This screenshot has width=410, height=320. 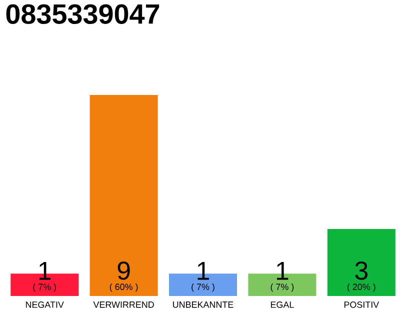 I want to click on data-label: 9, so click(x=124, y=270).